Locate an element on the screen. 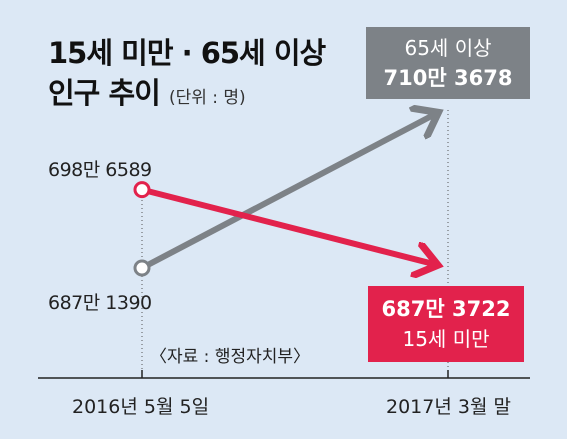 This screenshot has height=439, width=567. callout-under15-value: 687만 3722 is located at coordinates (446, 309).